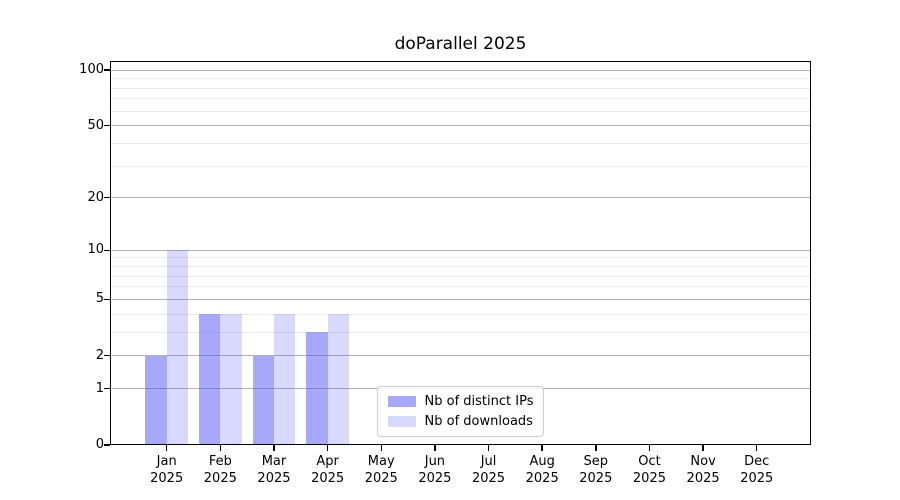  Describe the element at coordinates (95, 197) in the screenshot. I see `y-tick-label-20: 20` at that location.